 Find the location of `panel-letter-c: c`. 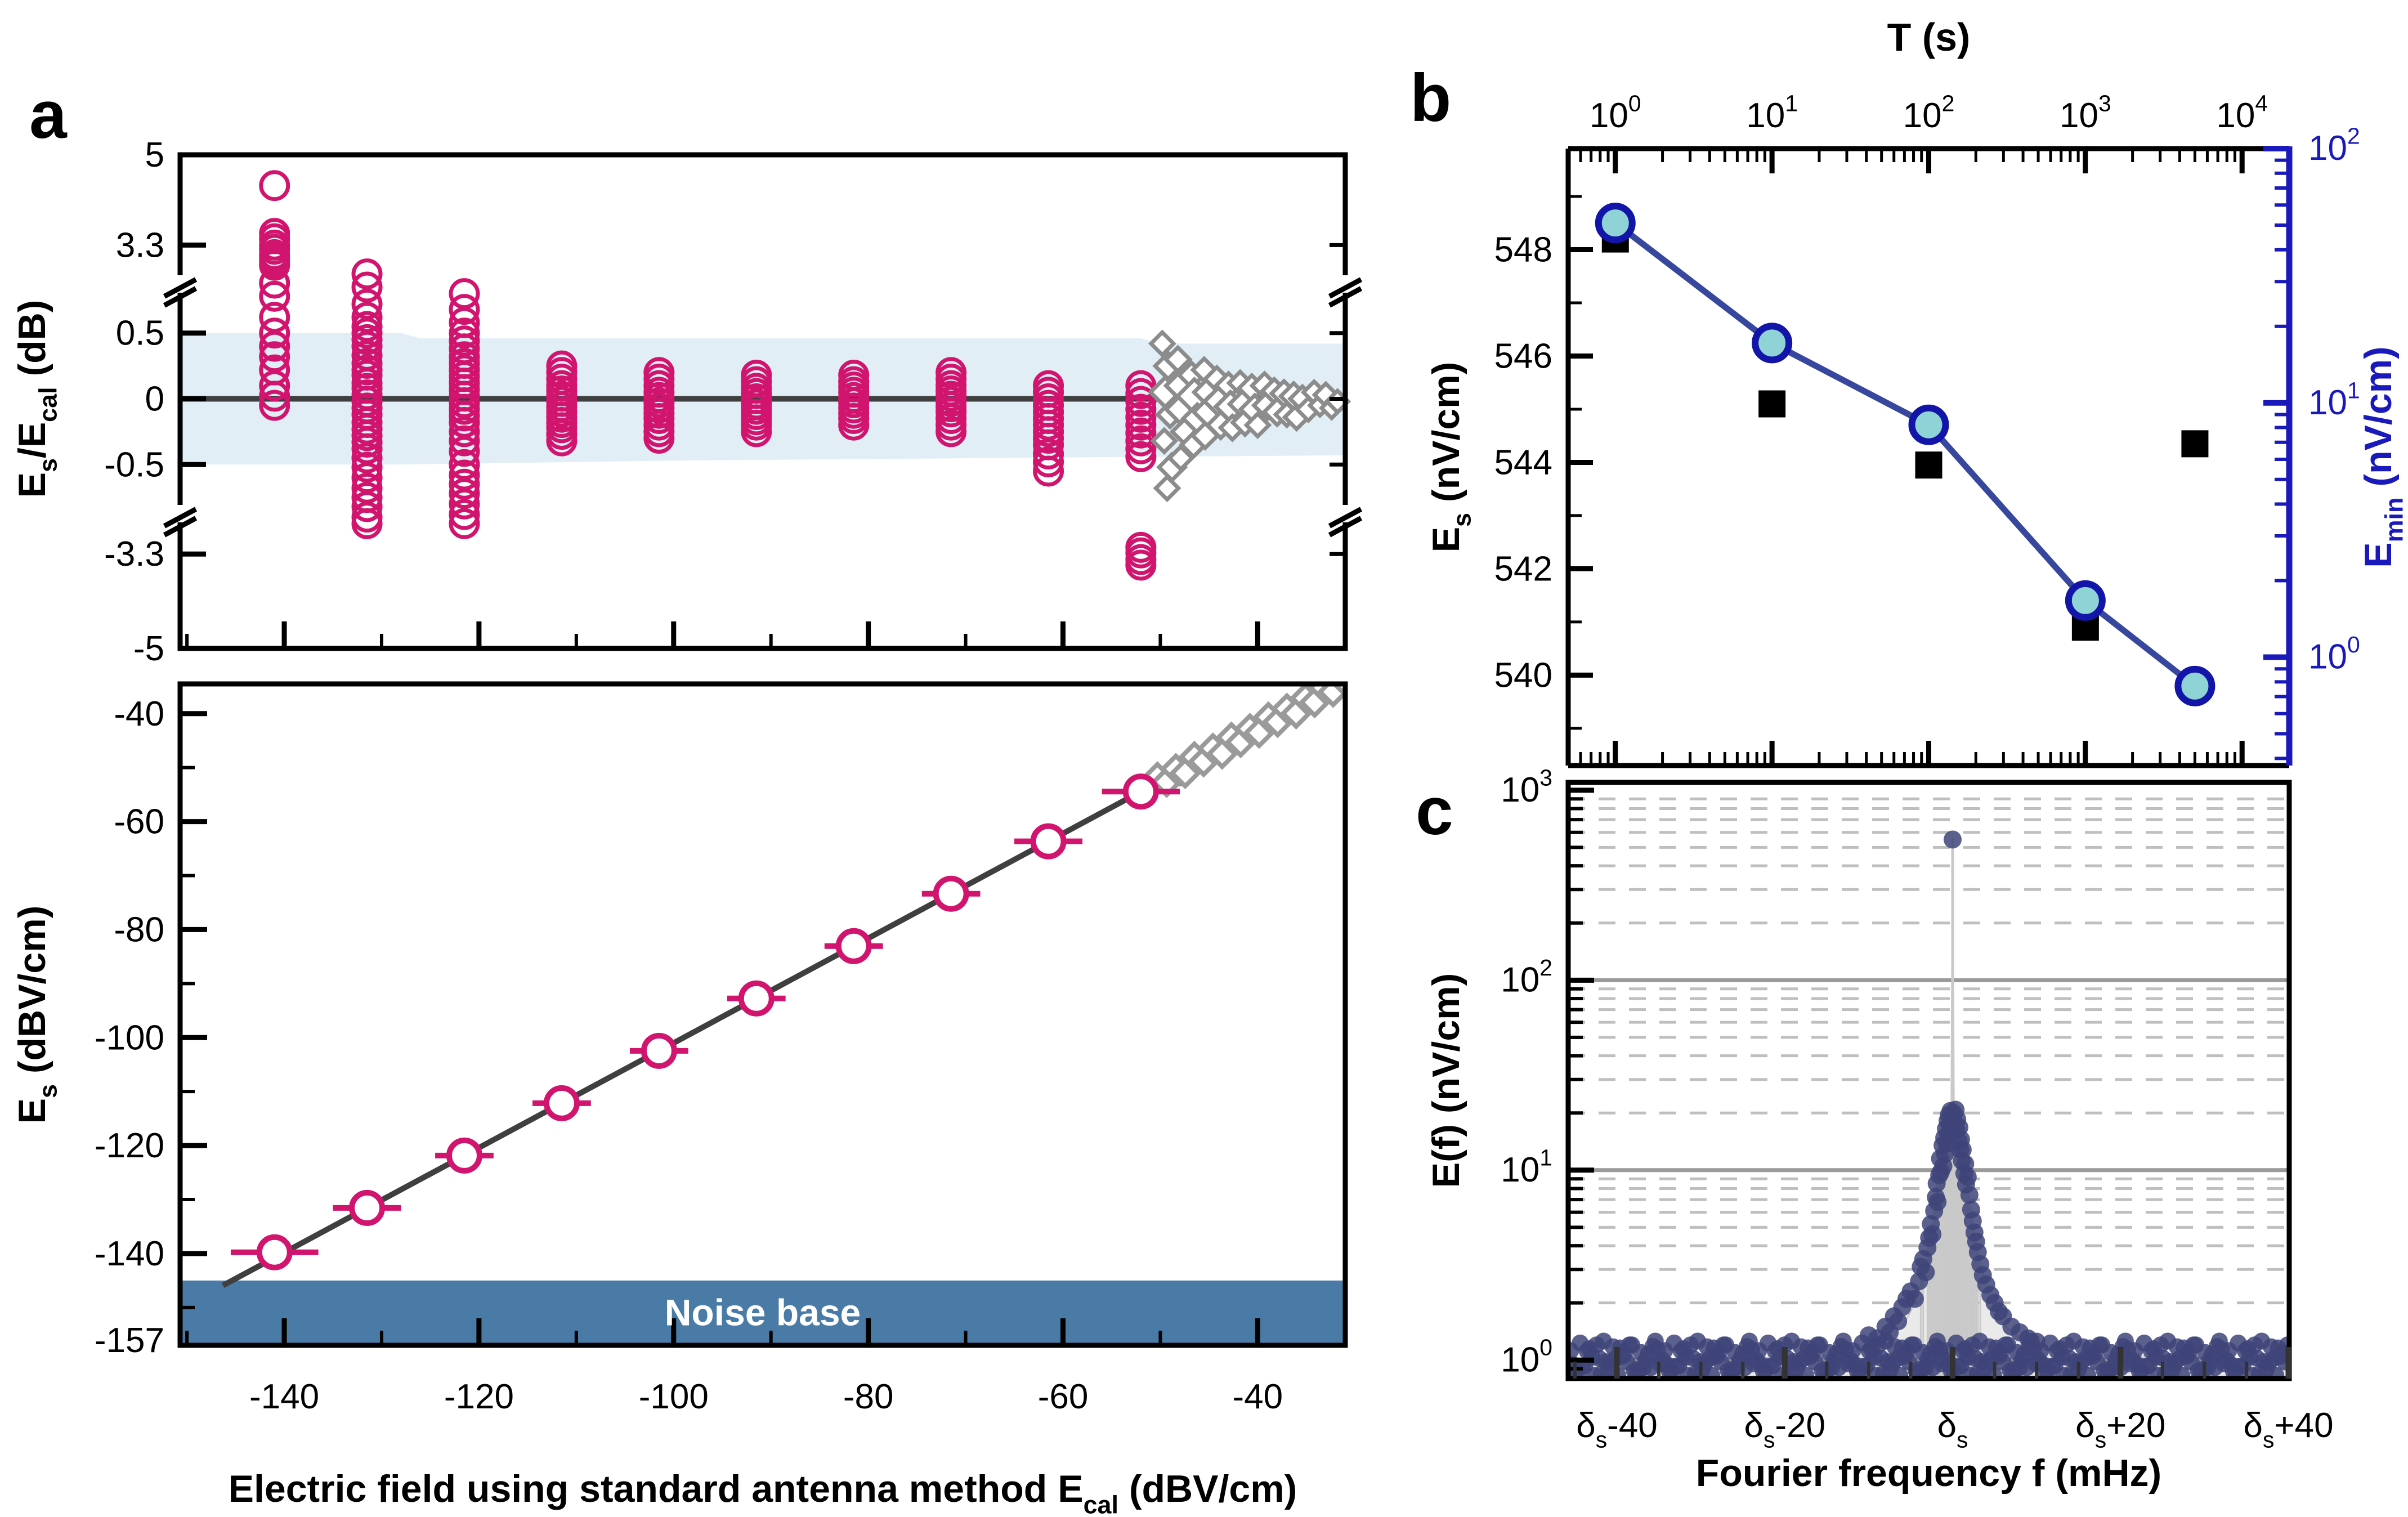

panel-letter-c: c is located at coordinates (1434, 811).